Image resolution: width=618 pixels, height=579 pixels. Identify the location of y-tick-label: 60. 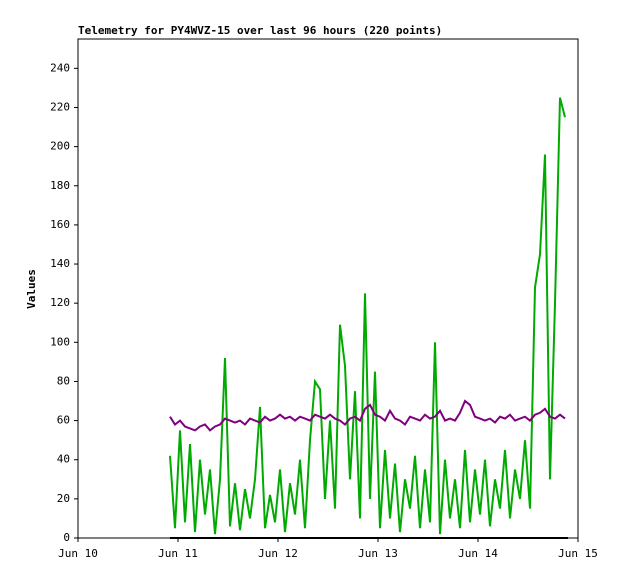
(63, 420).